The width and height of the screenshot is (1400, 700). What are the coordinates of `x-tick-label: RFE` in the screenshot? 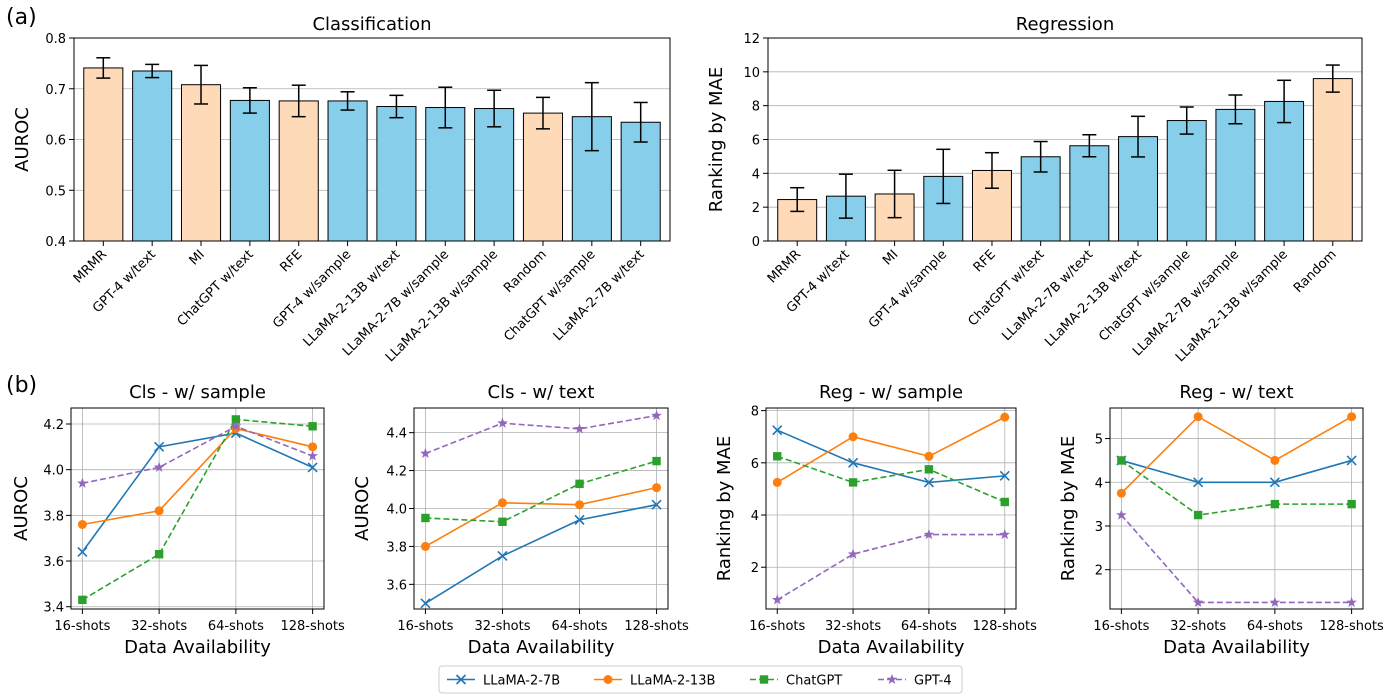 It's located at (985, 261).